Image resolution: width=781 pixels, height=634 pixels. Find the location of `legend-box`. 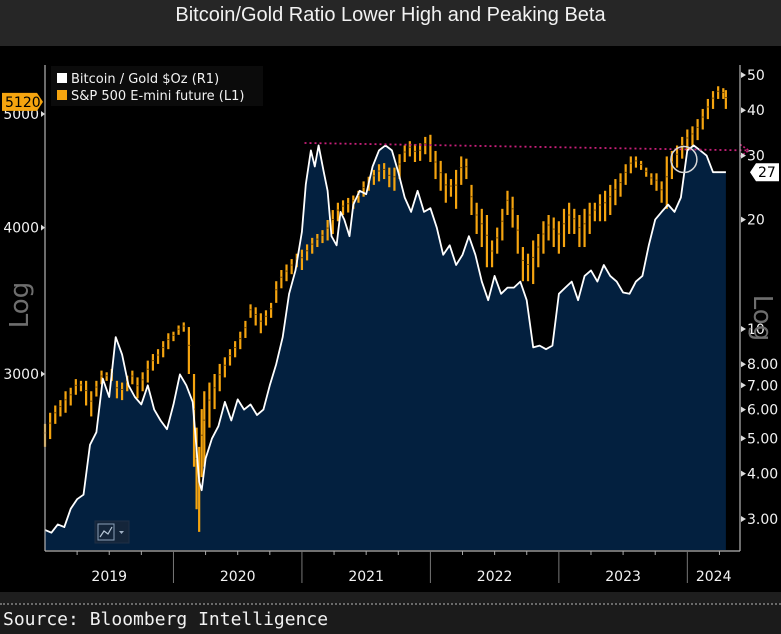

legend-box is located at coordinates (157, 86).